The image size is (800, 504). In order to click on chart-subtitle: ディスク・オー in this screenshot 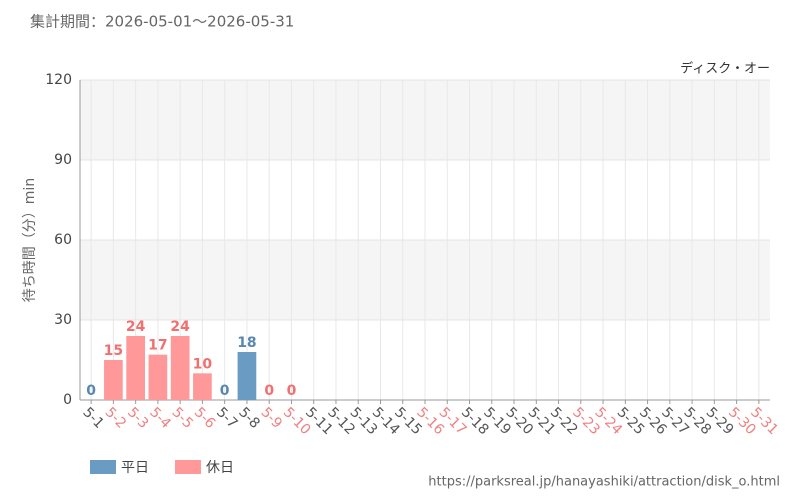, I will do `click(725, 69)`.